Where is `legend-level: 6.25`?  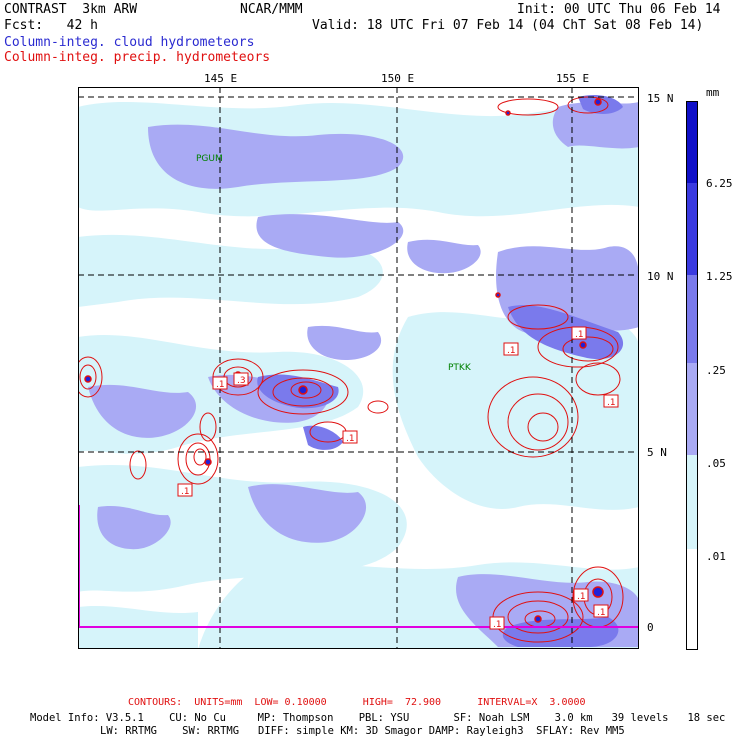 legend-level: 6.25 is located at coordinates (719, 183).